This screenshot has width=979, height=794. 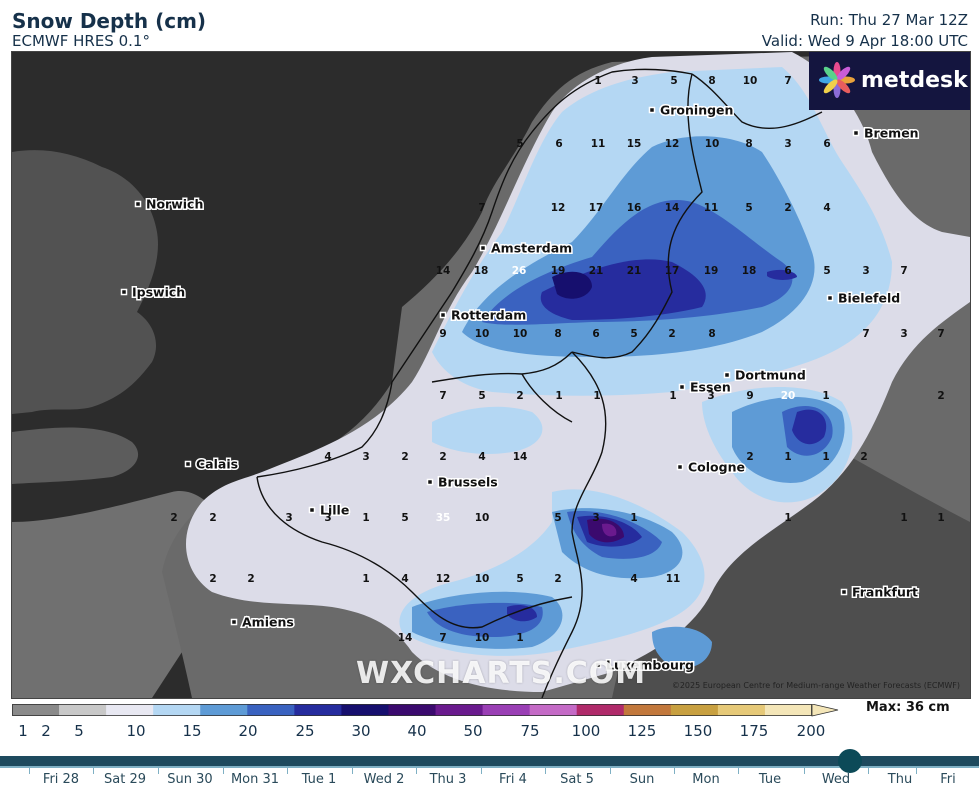 I want to click on snow-depth-value: 9, so click(x=749, y=396).